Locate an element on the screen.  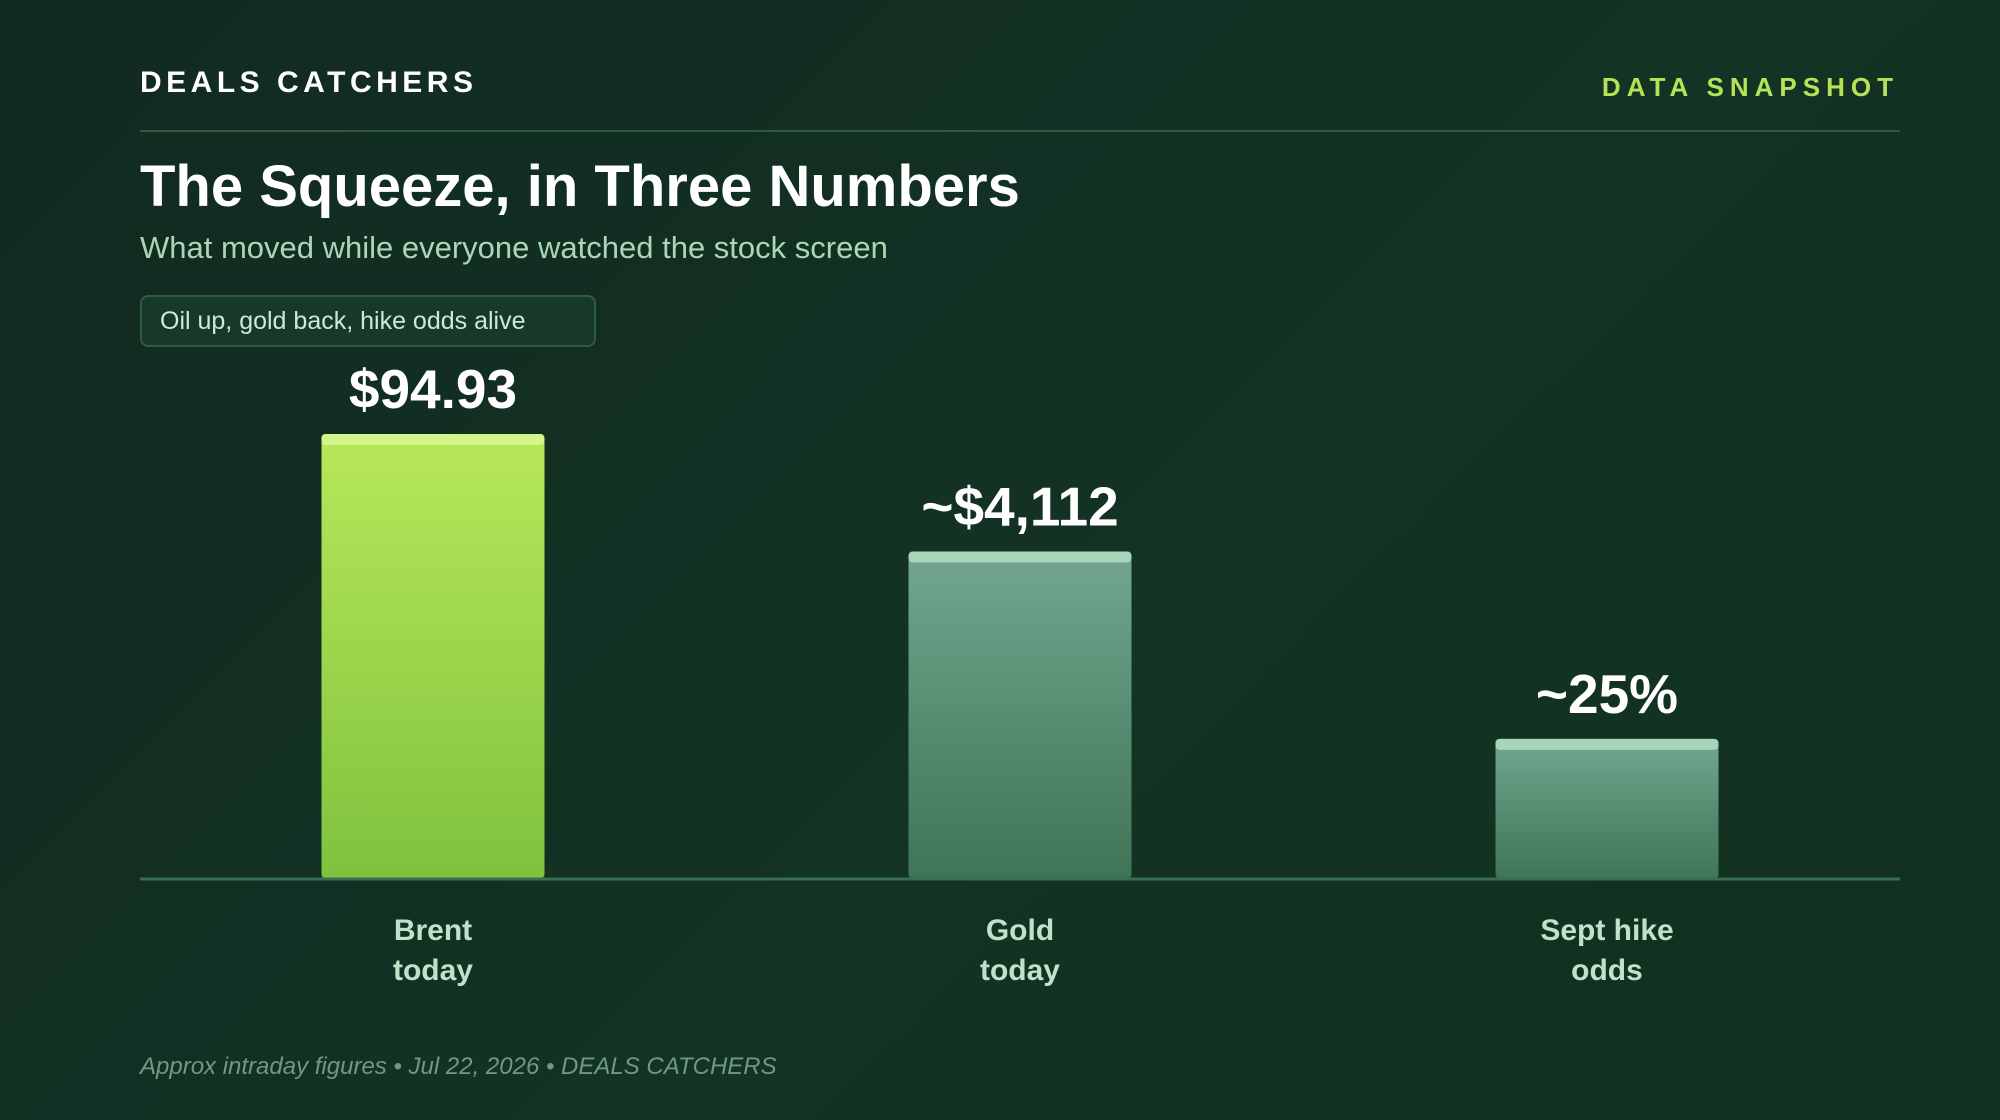
category-label-2-line-1: odds is located at coordinates (1607, 970).